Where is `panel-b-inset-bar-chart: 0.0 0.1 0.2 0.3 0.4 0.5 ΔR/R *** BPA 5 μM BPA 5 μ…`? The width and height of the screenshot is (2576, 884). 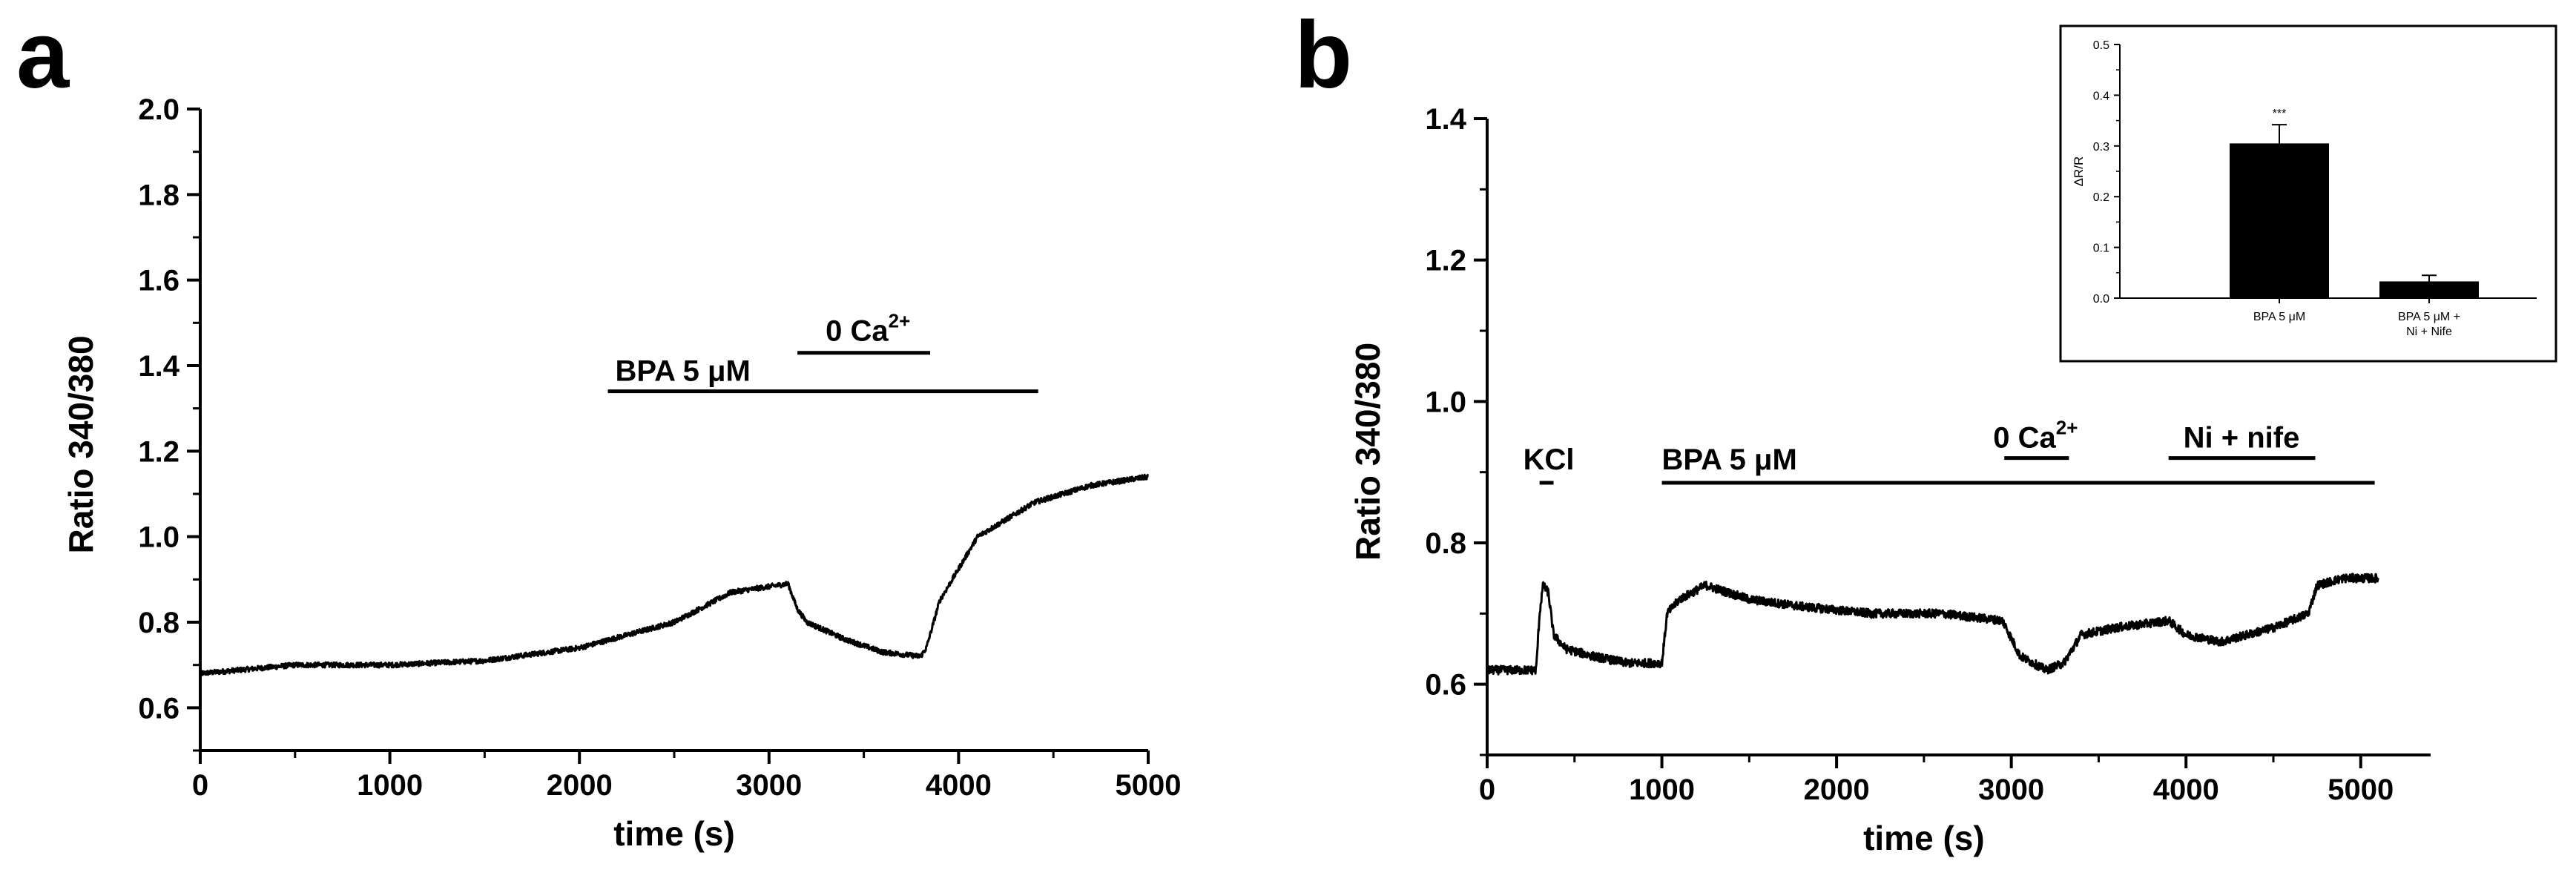
panel-b-inset-bar-chart: 0.0 0.1 0.2 0.3 0.4 0.5 ΔR/R *** BPA 5 μM BPA 5 μ… is located at coordinates (2308, 193).